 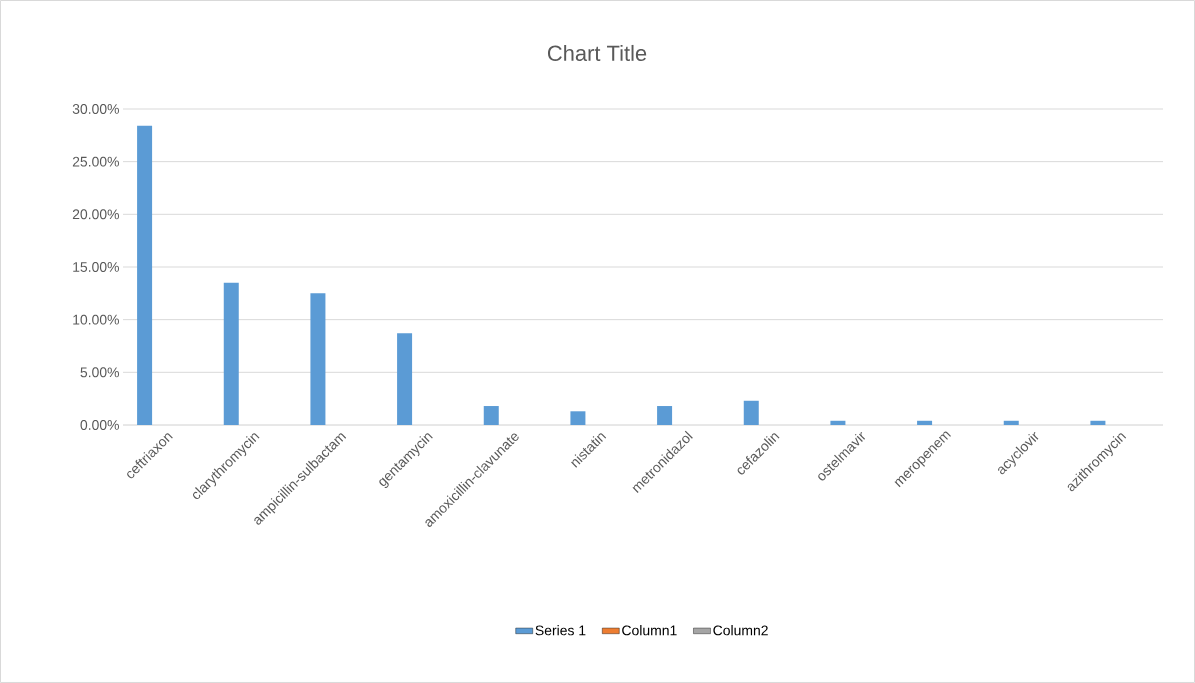 I want to click on y-tick-label: 30.00%, so click(x=95, y=109).